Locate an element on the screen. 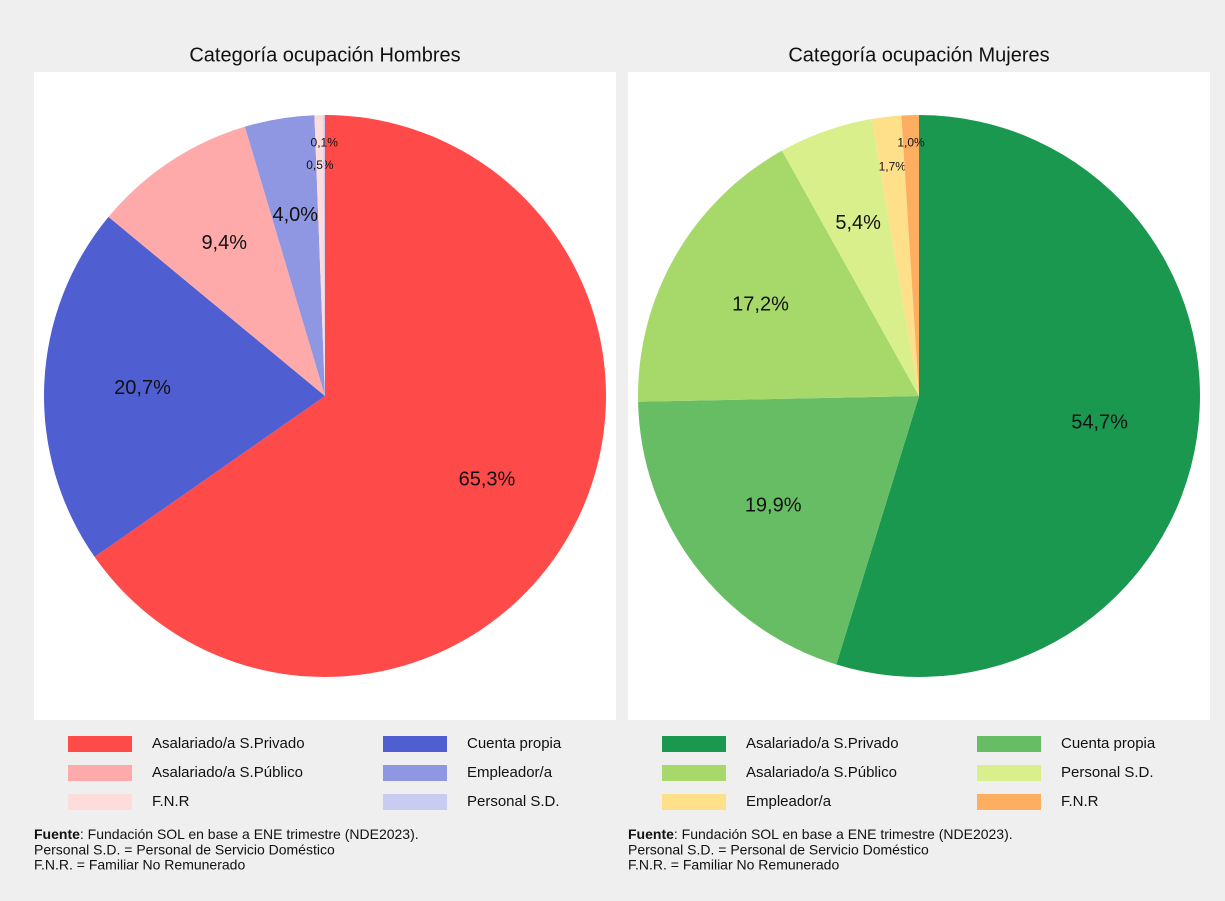 The image size is (1225, 901). chart-title: Categoría ocupación Hombres is located at coordinates (324, 55).